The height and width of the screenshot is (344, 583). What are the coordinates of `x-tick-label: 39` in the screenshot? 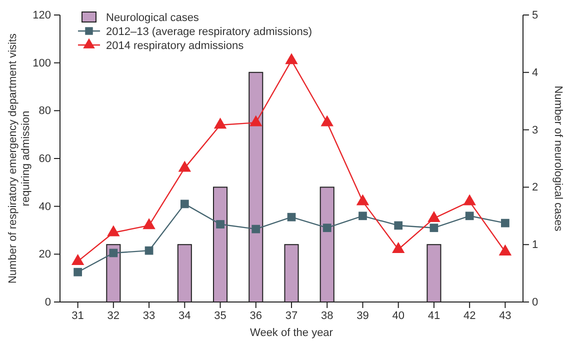 It's located at (362, 316).